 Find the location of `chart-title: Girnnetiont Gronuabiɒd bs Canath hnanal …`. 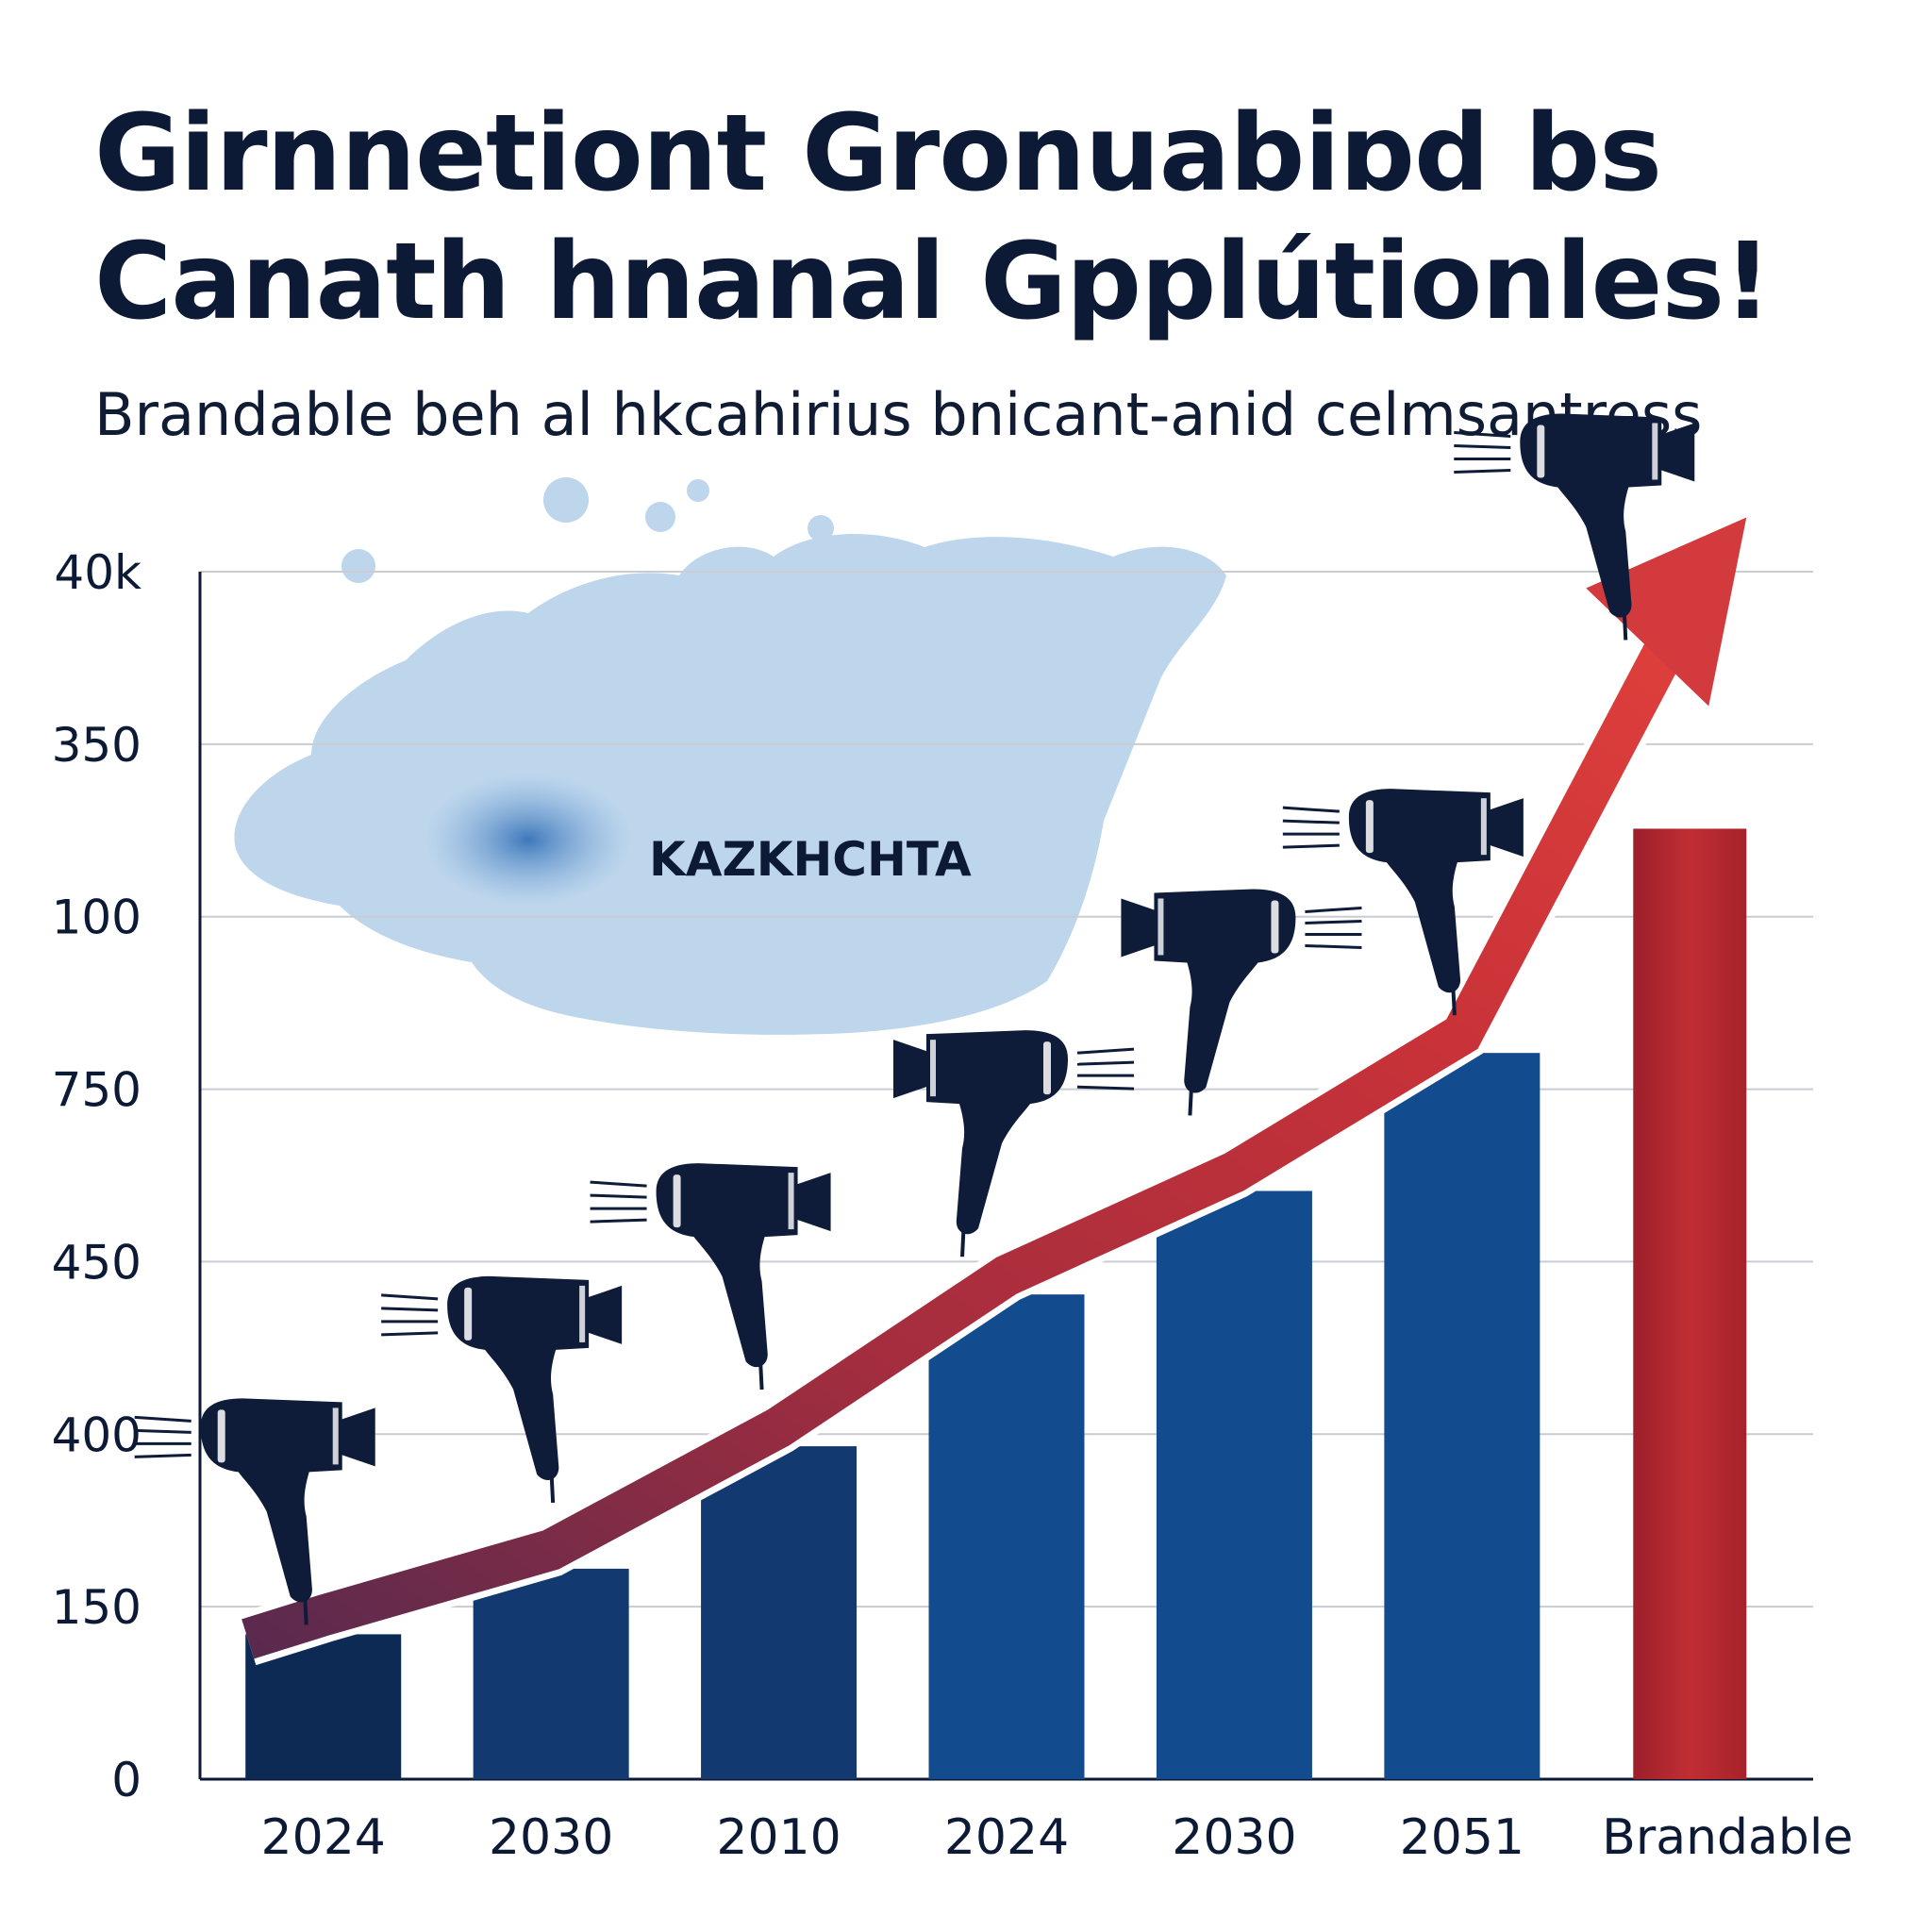

chart-title: Girnnetiont Gronuabiɒd bs Canath hnanal … is located at coordinates (933, 217).